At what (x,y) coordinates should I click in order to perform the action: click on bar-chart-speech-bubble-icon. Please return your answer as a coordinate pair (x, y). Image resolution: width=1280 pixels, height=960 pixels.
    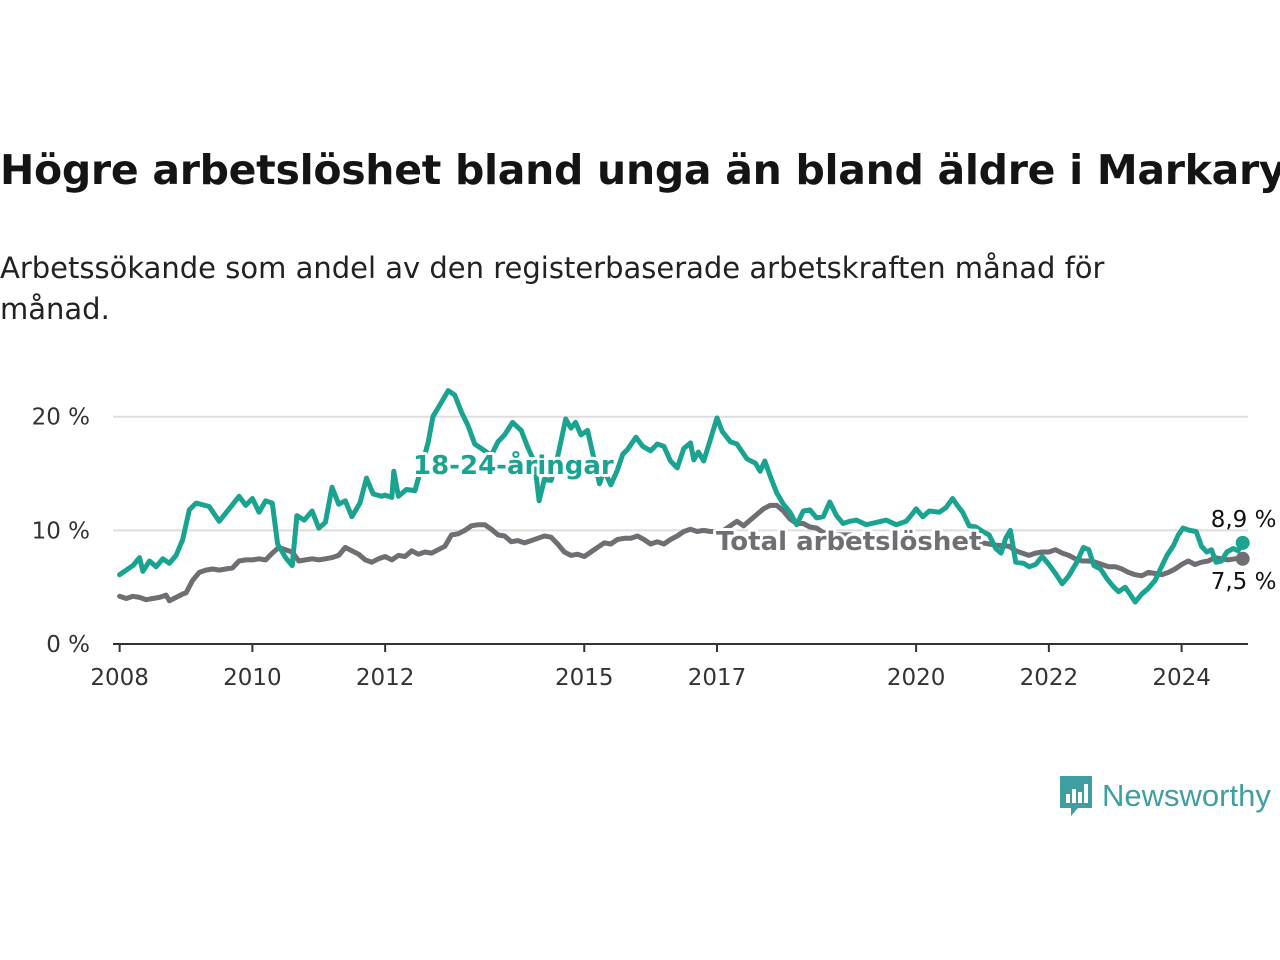
    Looking at the image, I should click on (1076, 796).